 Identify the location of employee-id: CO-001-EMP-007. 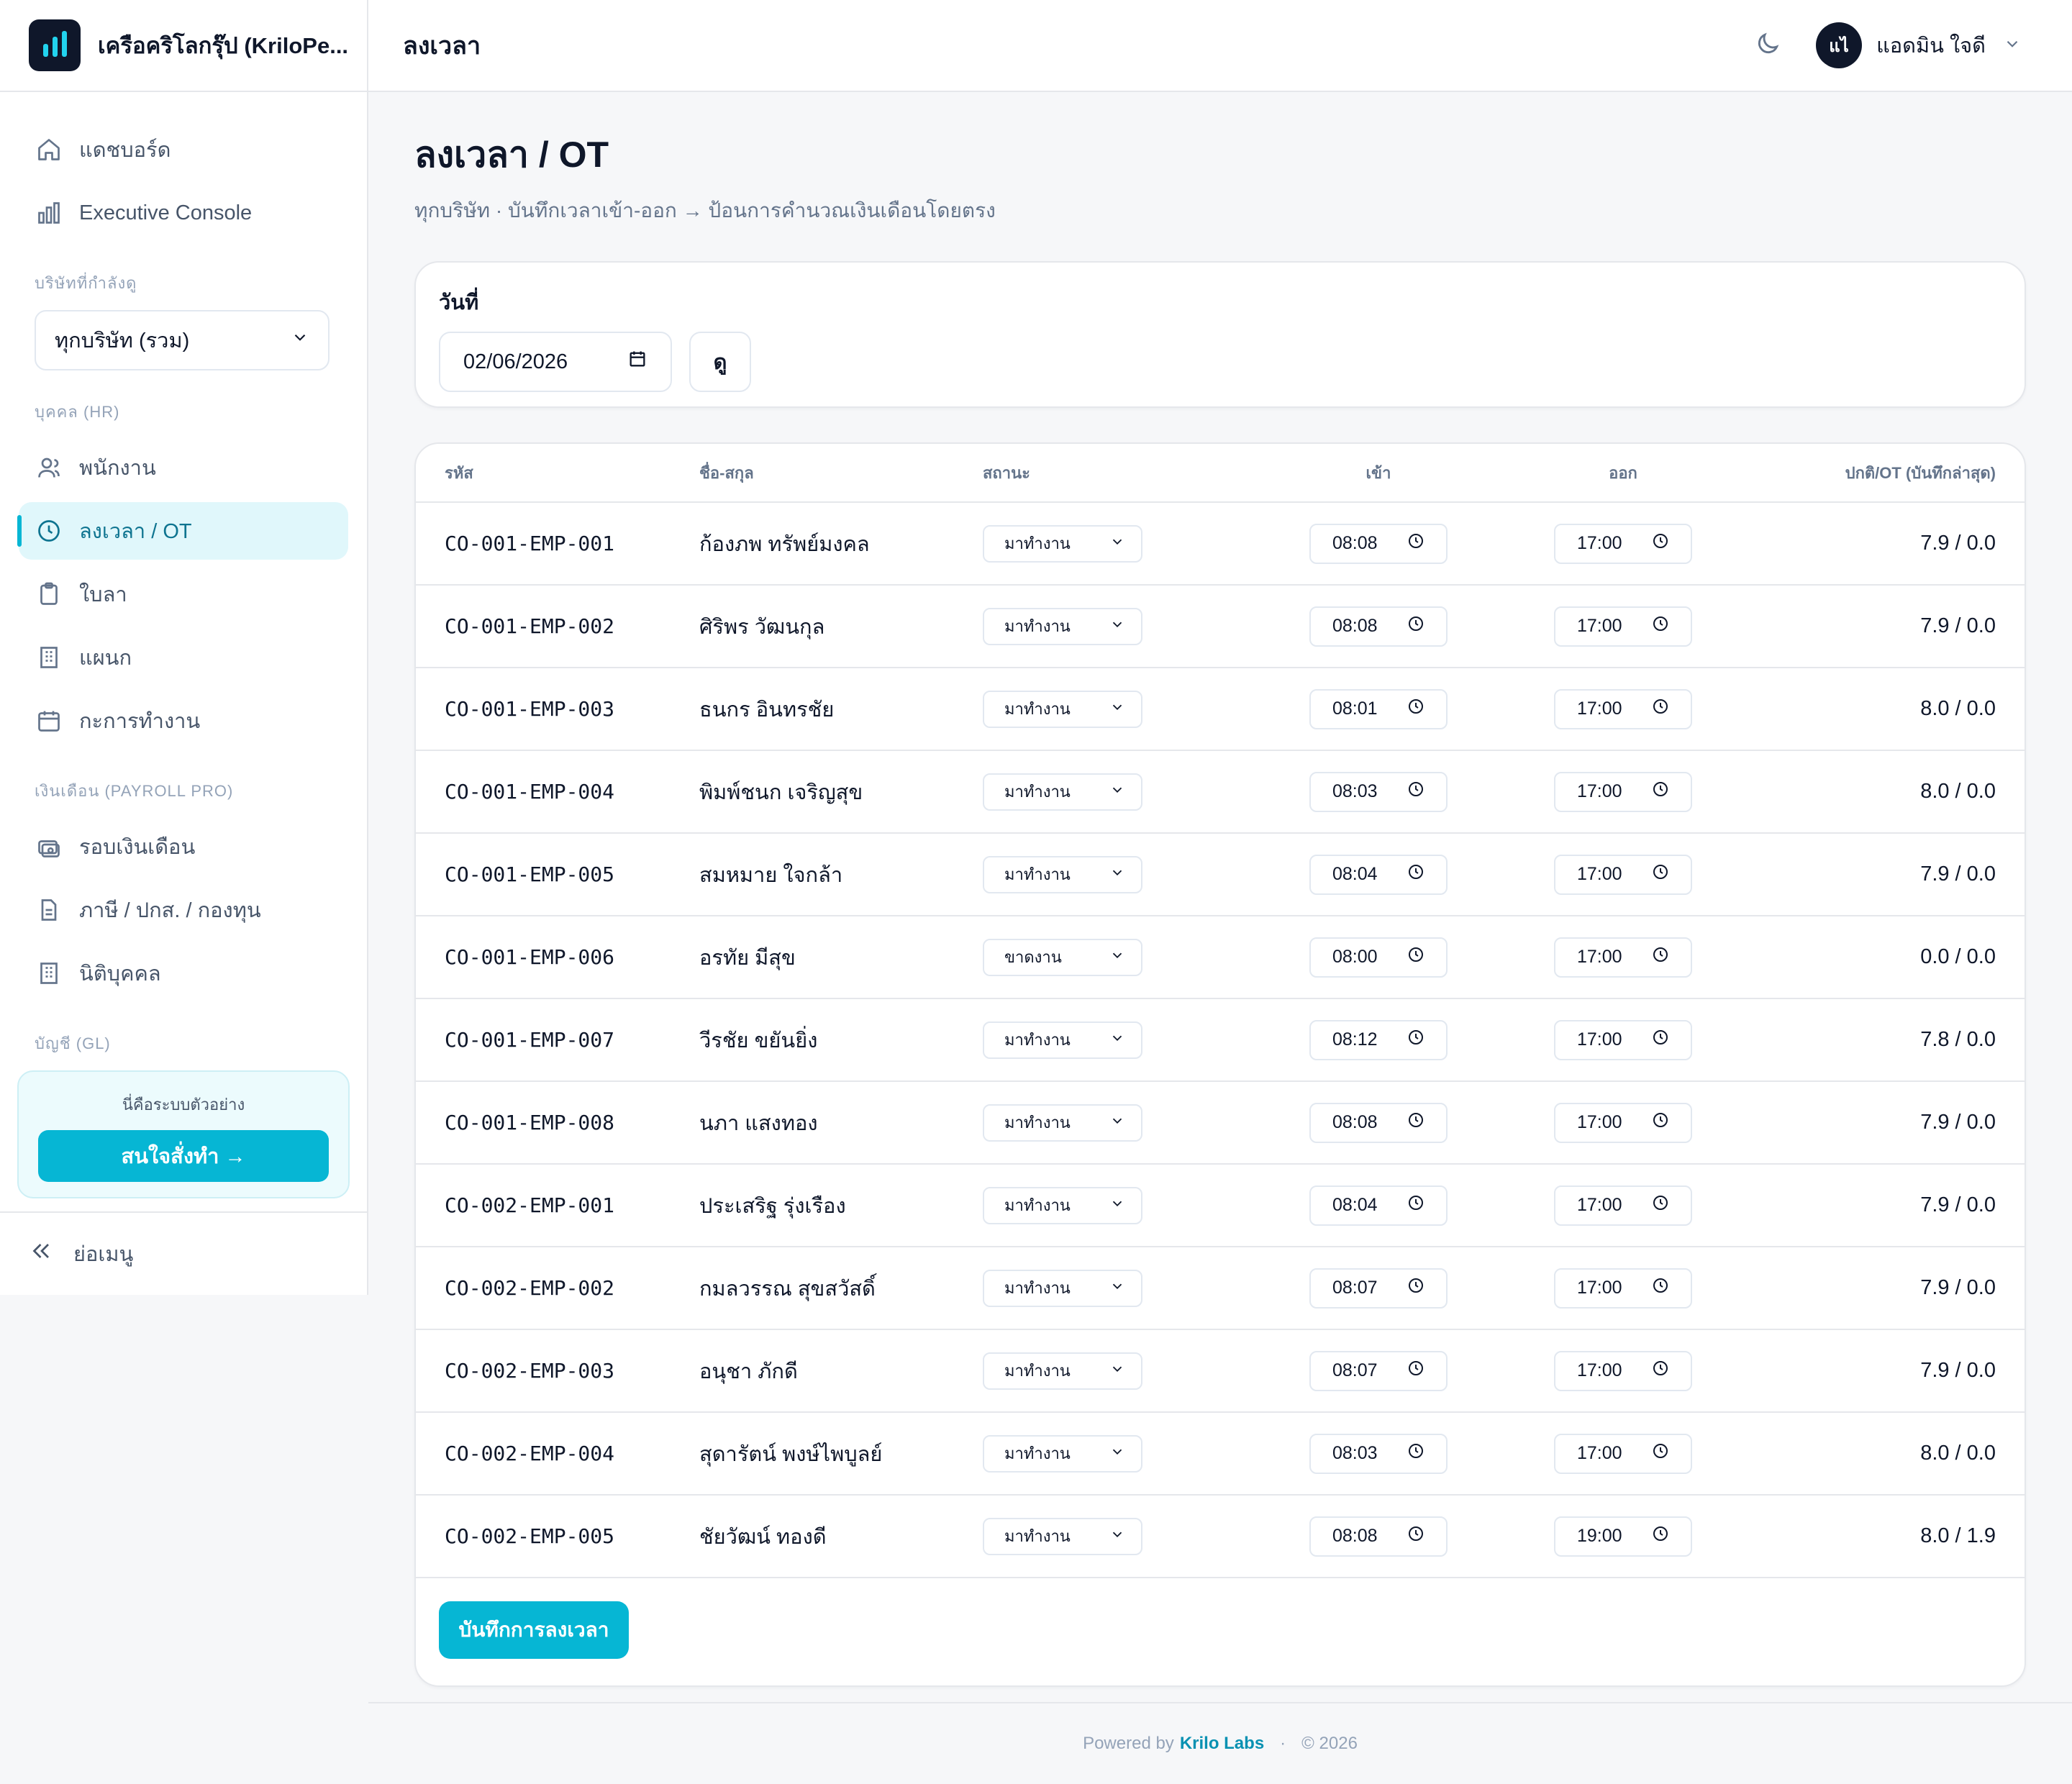
(530, 1040).